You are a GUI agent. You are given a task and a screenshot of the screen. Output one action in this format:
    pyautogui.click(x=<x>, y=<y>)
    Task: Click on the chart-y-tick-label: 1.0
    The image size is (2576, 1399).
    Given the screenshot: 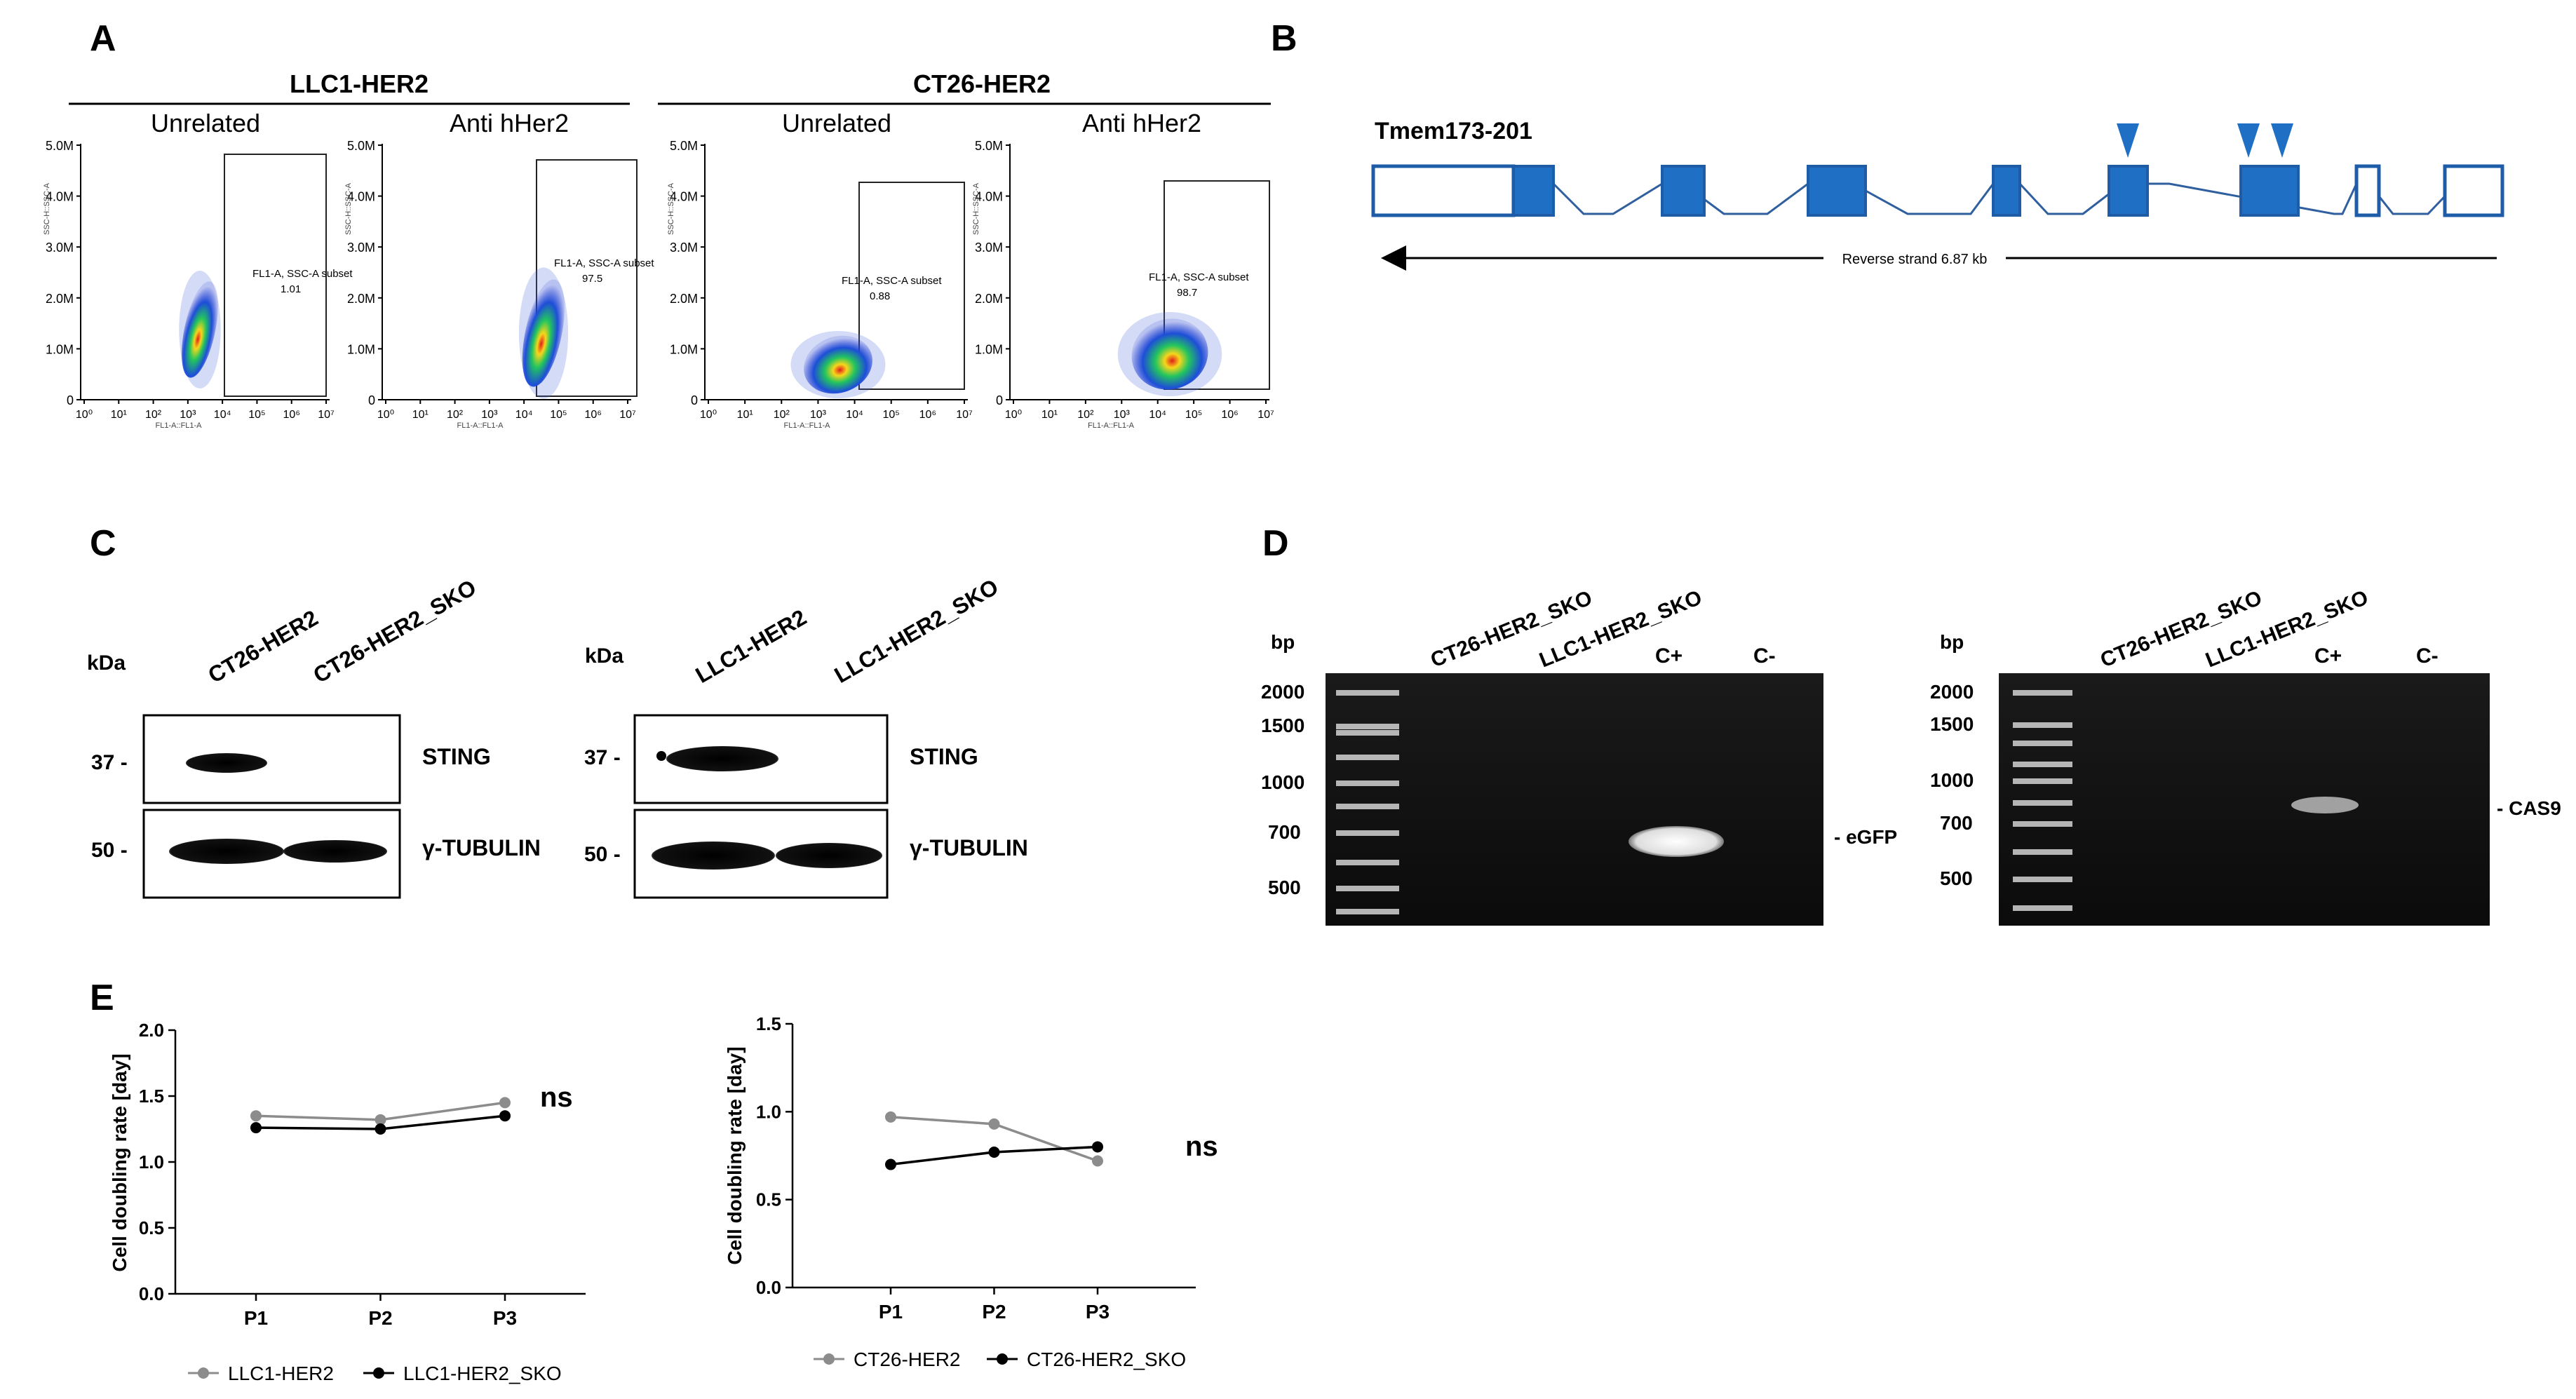 What is the action you would take?
    pyautogui.click(x=151, y=1161)
    